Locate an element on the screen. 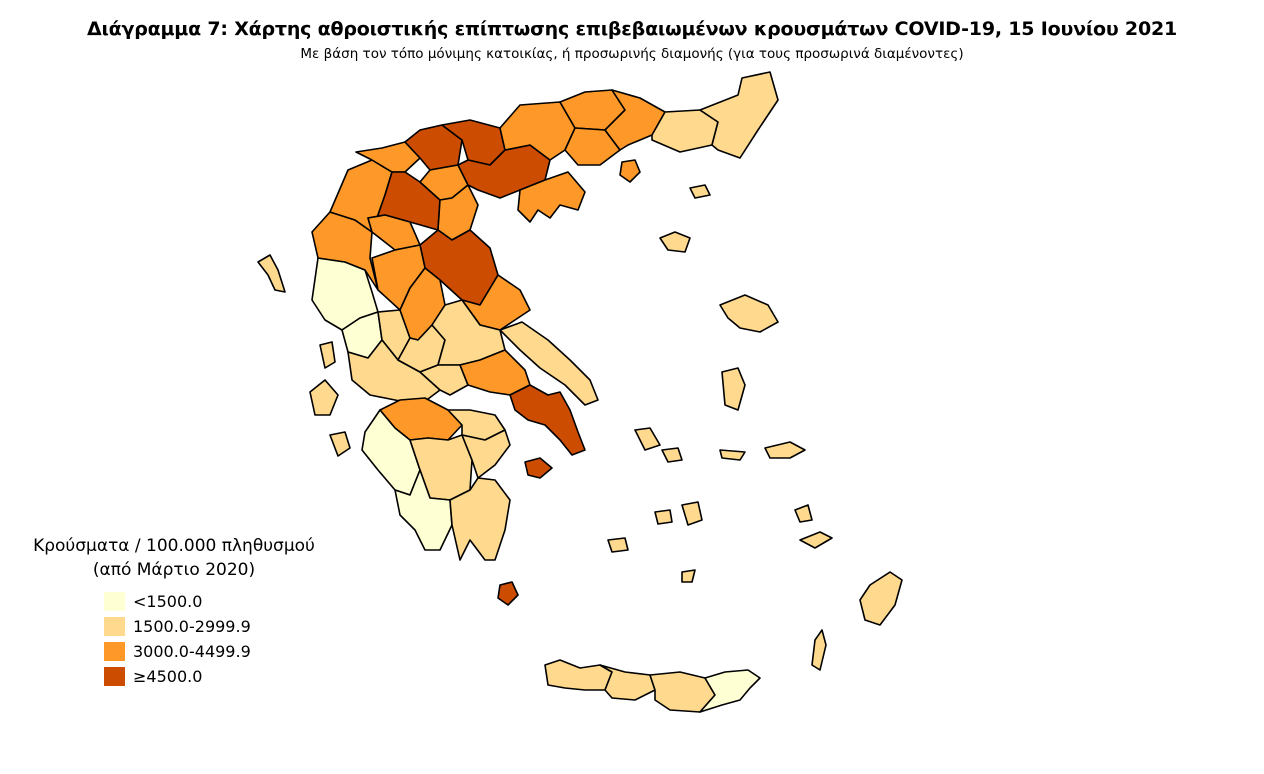  island-kos is located at coordinates (816, 540).